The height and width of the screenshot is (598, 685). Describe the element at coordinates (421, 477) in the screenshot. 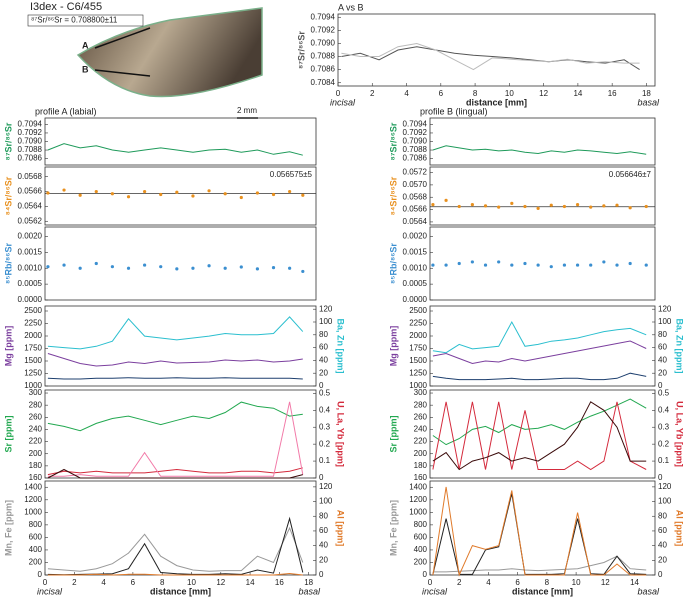

I see `y-tick-label: 160` at that location.